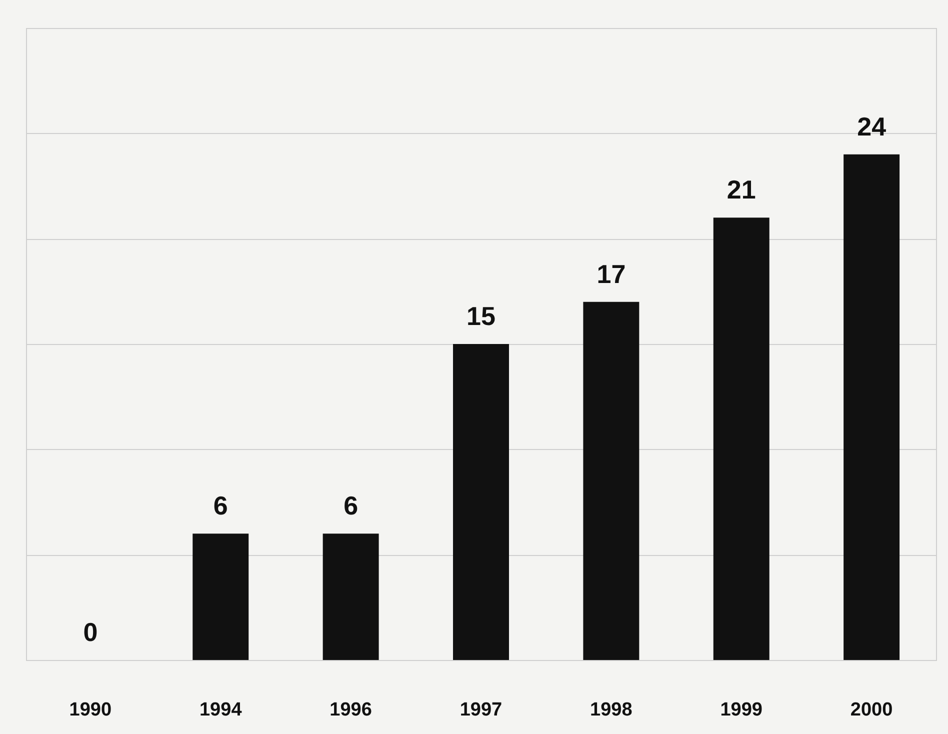 The image size is (948, 734). What do you see at coordinates (481, 316) in the screenshot?
I see `data-label: 15` at bounding box center [481, 316].